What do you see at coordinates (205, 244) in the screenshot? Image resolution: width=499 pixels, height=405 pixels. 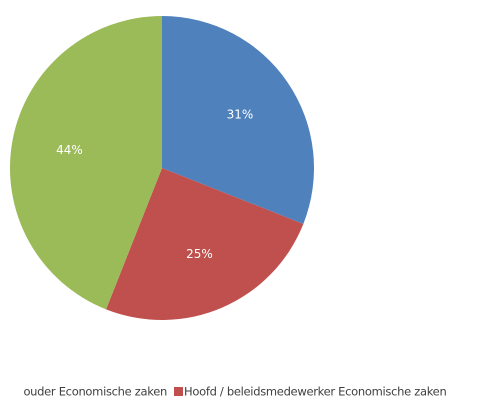 I see `pie-slice` at bounding box center [205, 244].